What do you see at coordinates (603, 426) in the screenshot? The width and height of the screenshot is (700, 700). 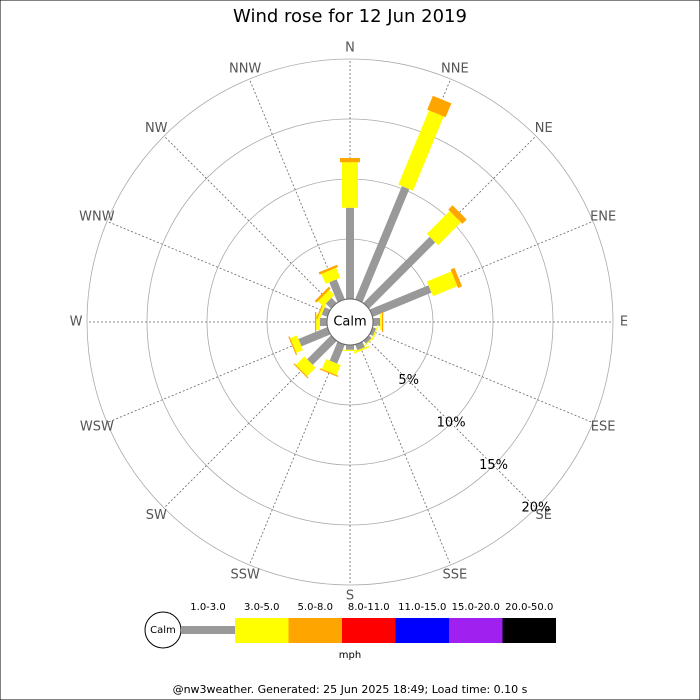 I see `direction-label: ESE` at bounding box center [603, 426].